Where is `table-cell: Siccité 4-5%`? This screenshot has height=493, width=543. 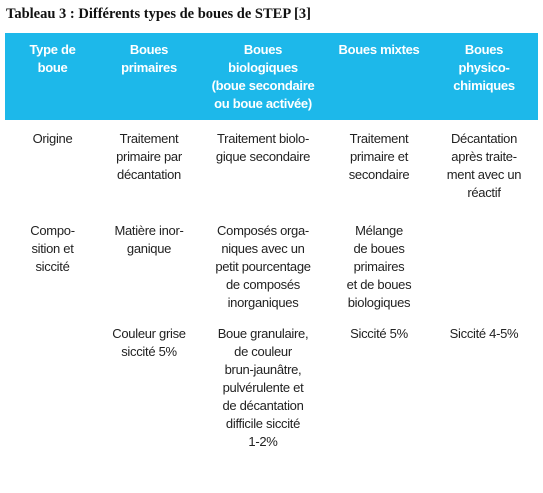 table-cell: Siccité 4-5% is located at coordinates (484, 333).